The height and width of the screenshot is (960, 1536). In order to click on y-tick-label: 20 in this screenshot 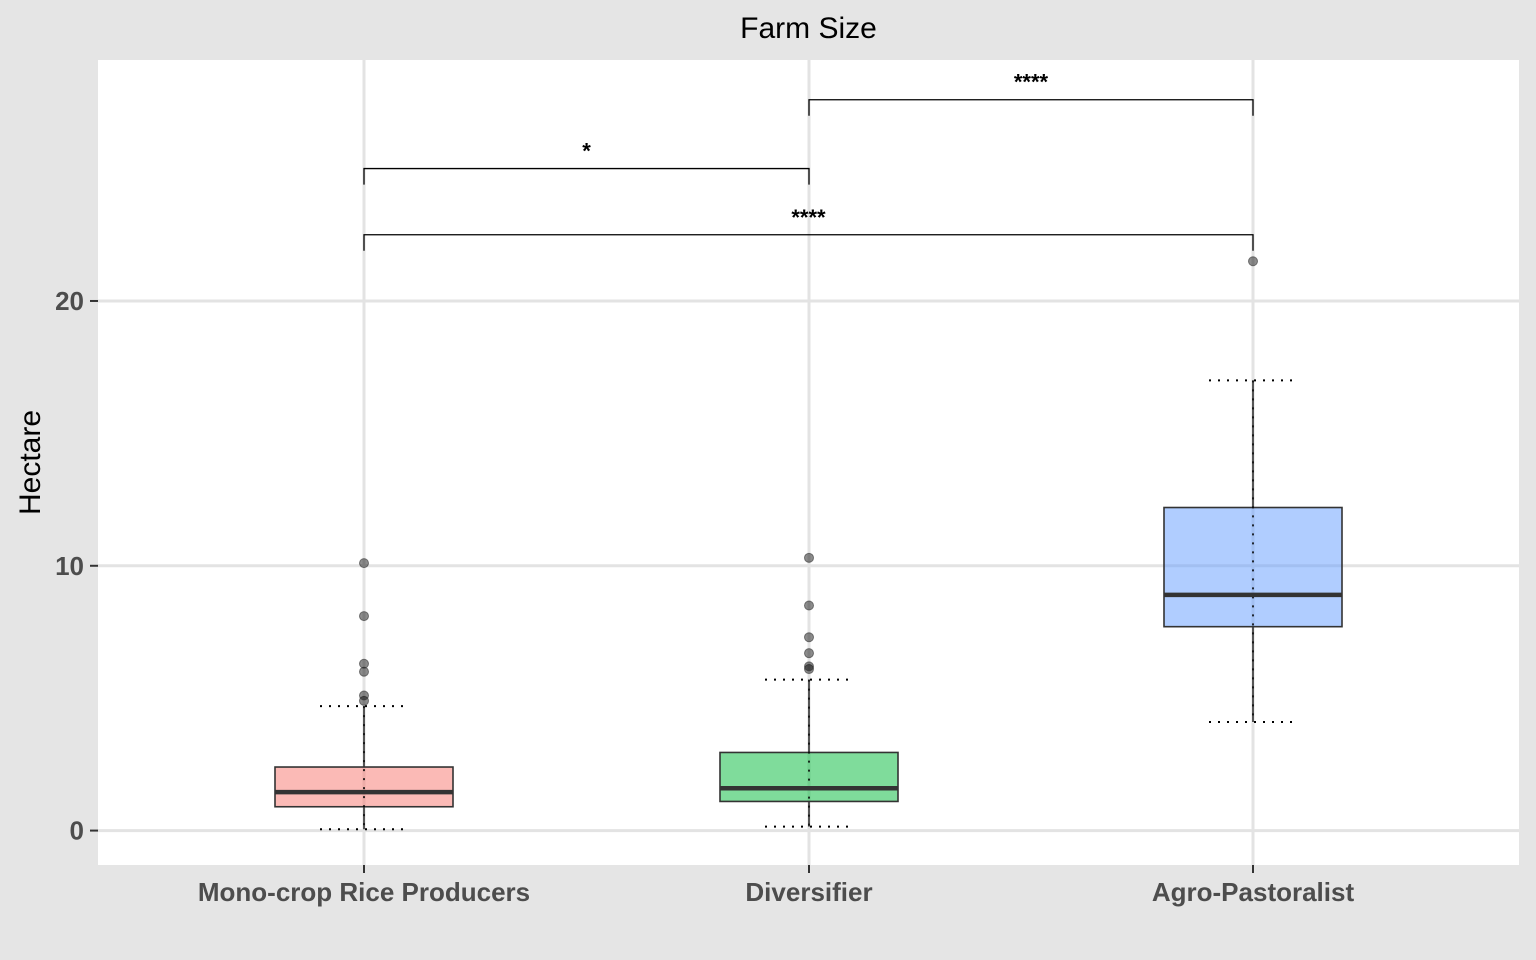, I will do `click(69, 301)`.